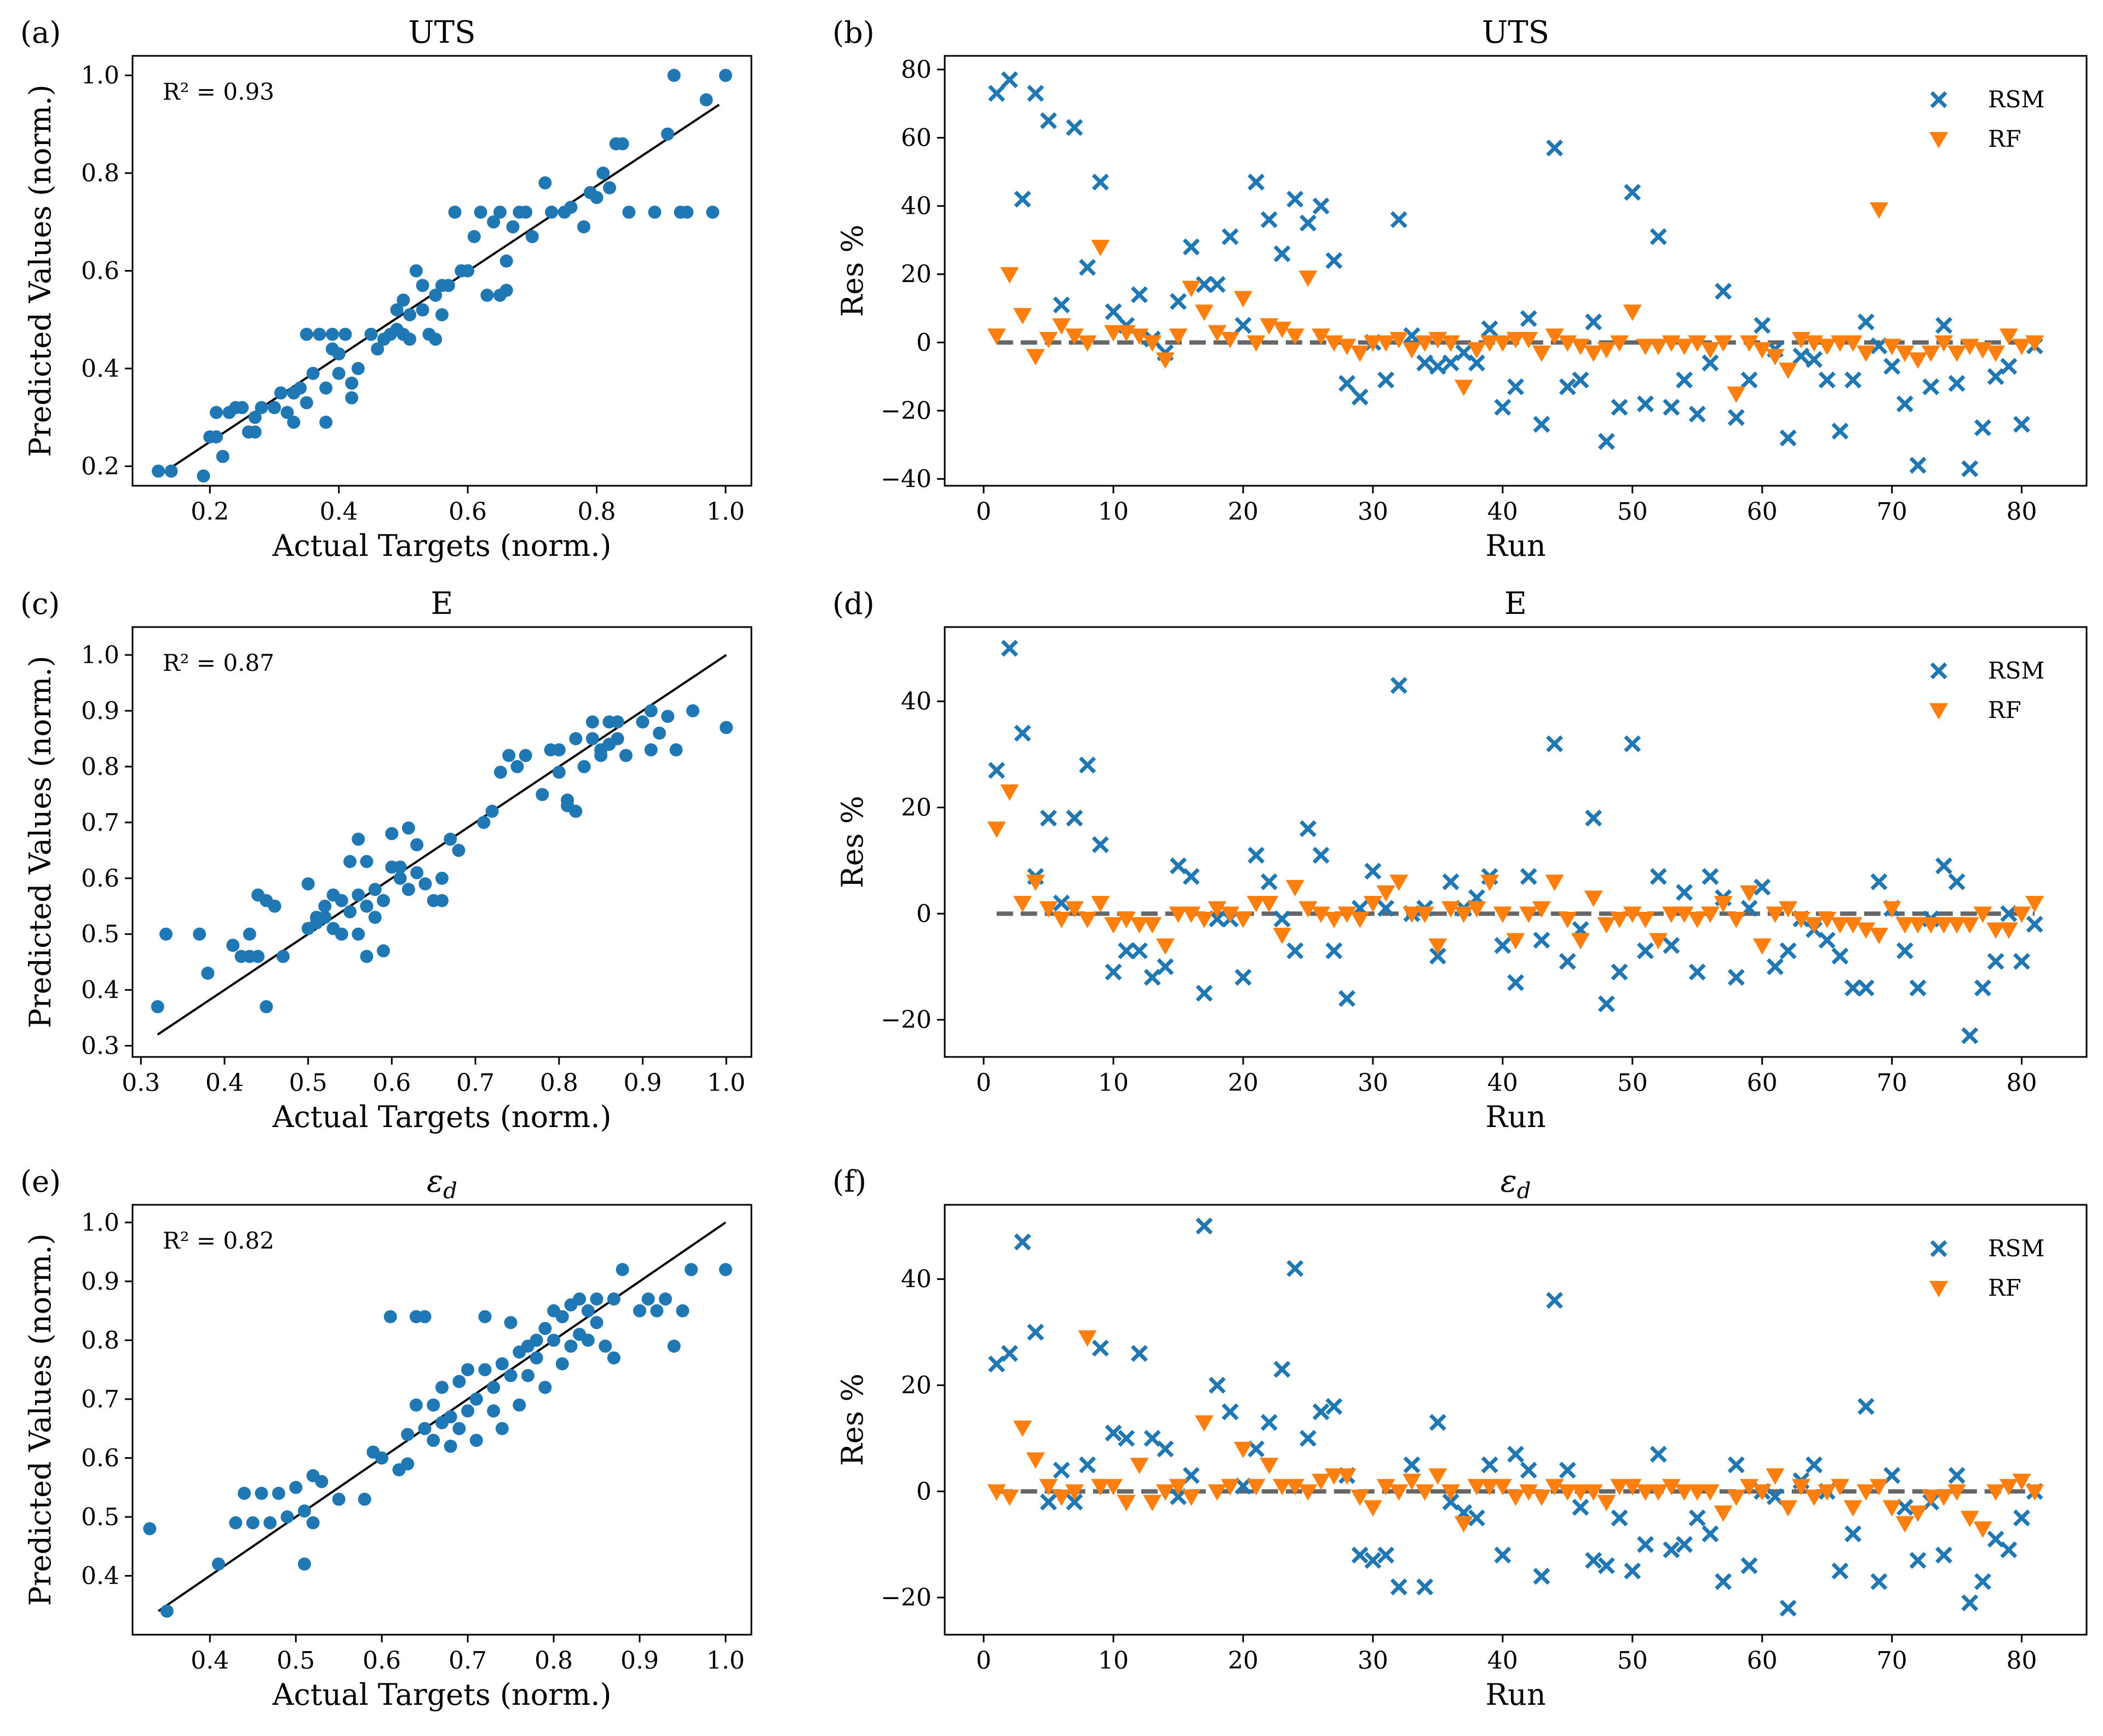  I want to click on x-tick-label: 60, so click(1762, 1083).